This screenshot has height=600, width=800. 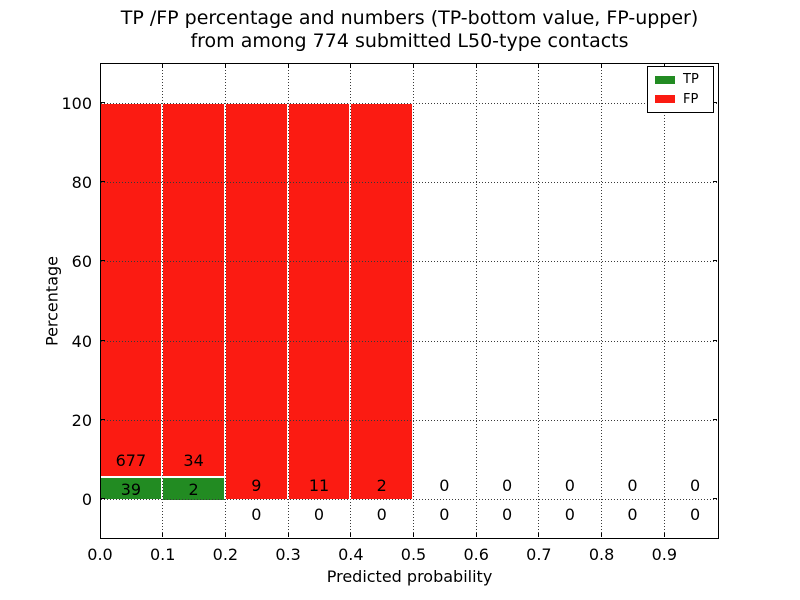 What do you see at coordinates (319, 485) in the screenshot?
I see `fp-count-label: 11` at bounding box center [319, 485].